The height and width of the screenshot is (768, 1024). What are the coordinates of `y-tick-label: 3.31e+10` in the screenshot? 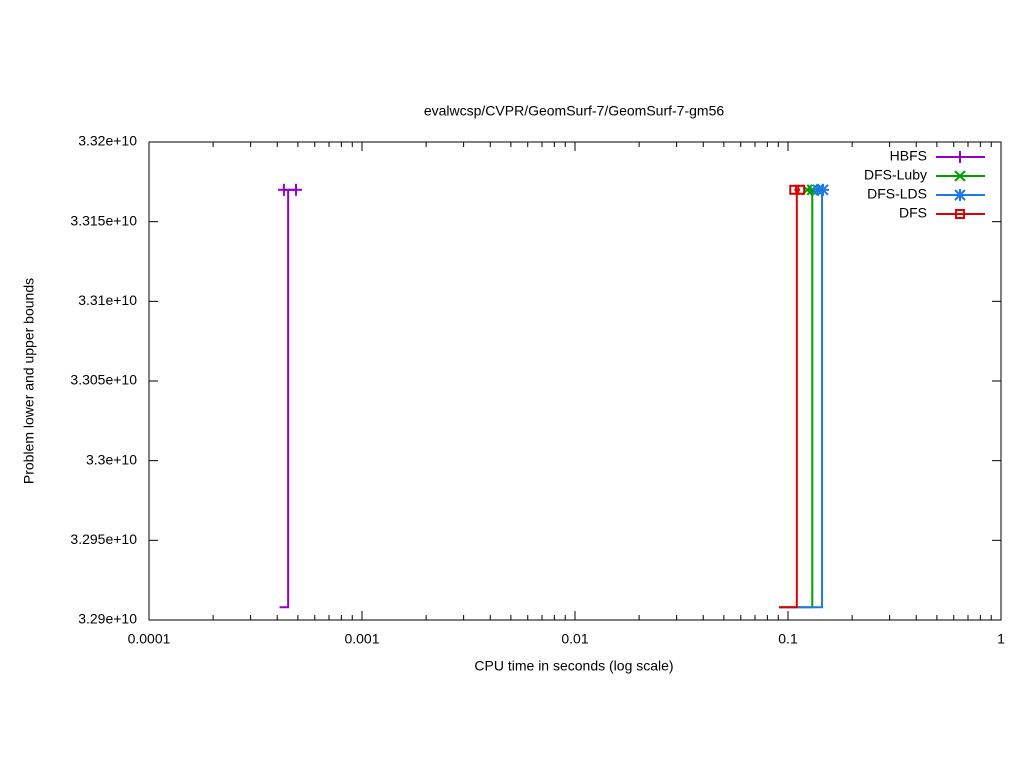 It's located at (107, 300).